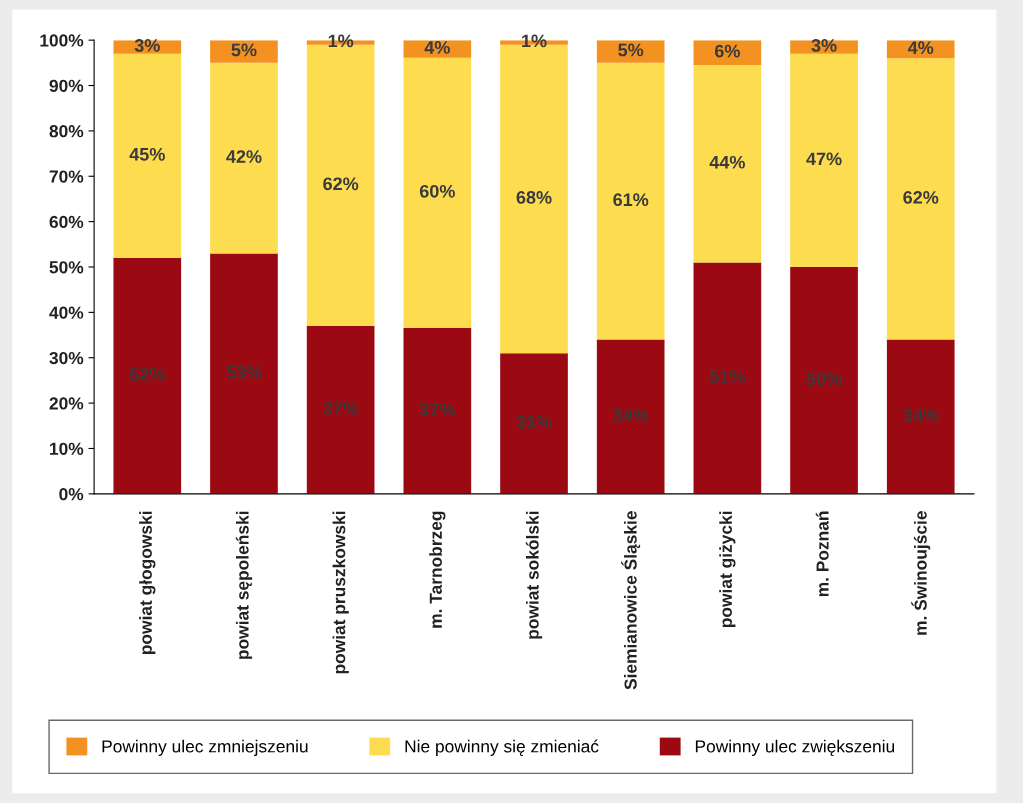 Image resolution: width=1023 pixels, height=803 pixels. What do you see at coordinates (71, 494) in the screenshot?
I see `y-tick-label: 0%` at bounding box center [71, 494].